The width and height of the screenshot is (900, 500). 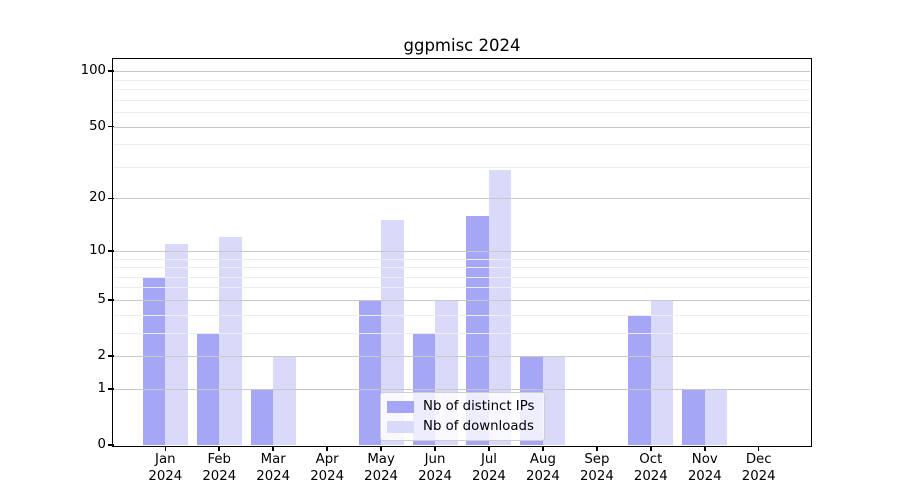 I want to click on x-tick-label-sep: Sep 2024, so click(x=597, y=468).